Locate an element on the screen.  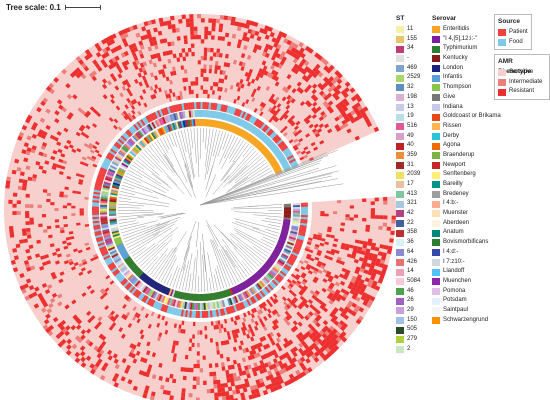
st-legend-label: 358 is located at coordinates (412, 232).